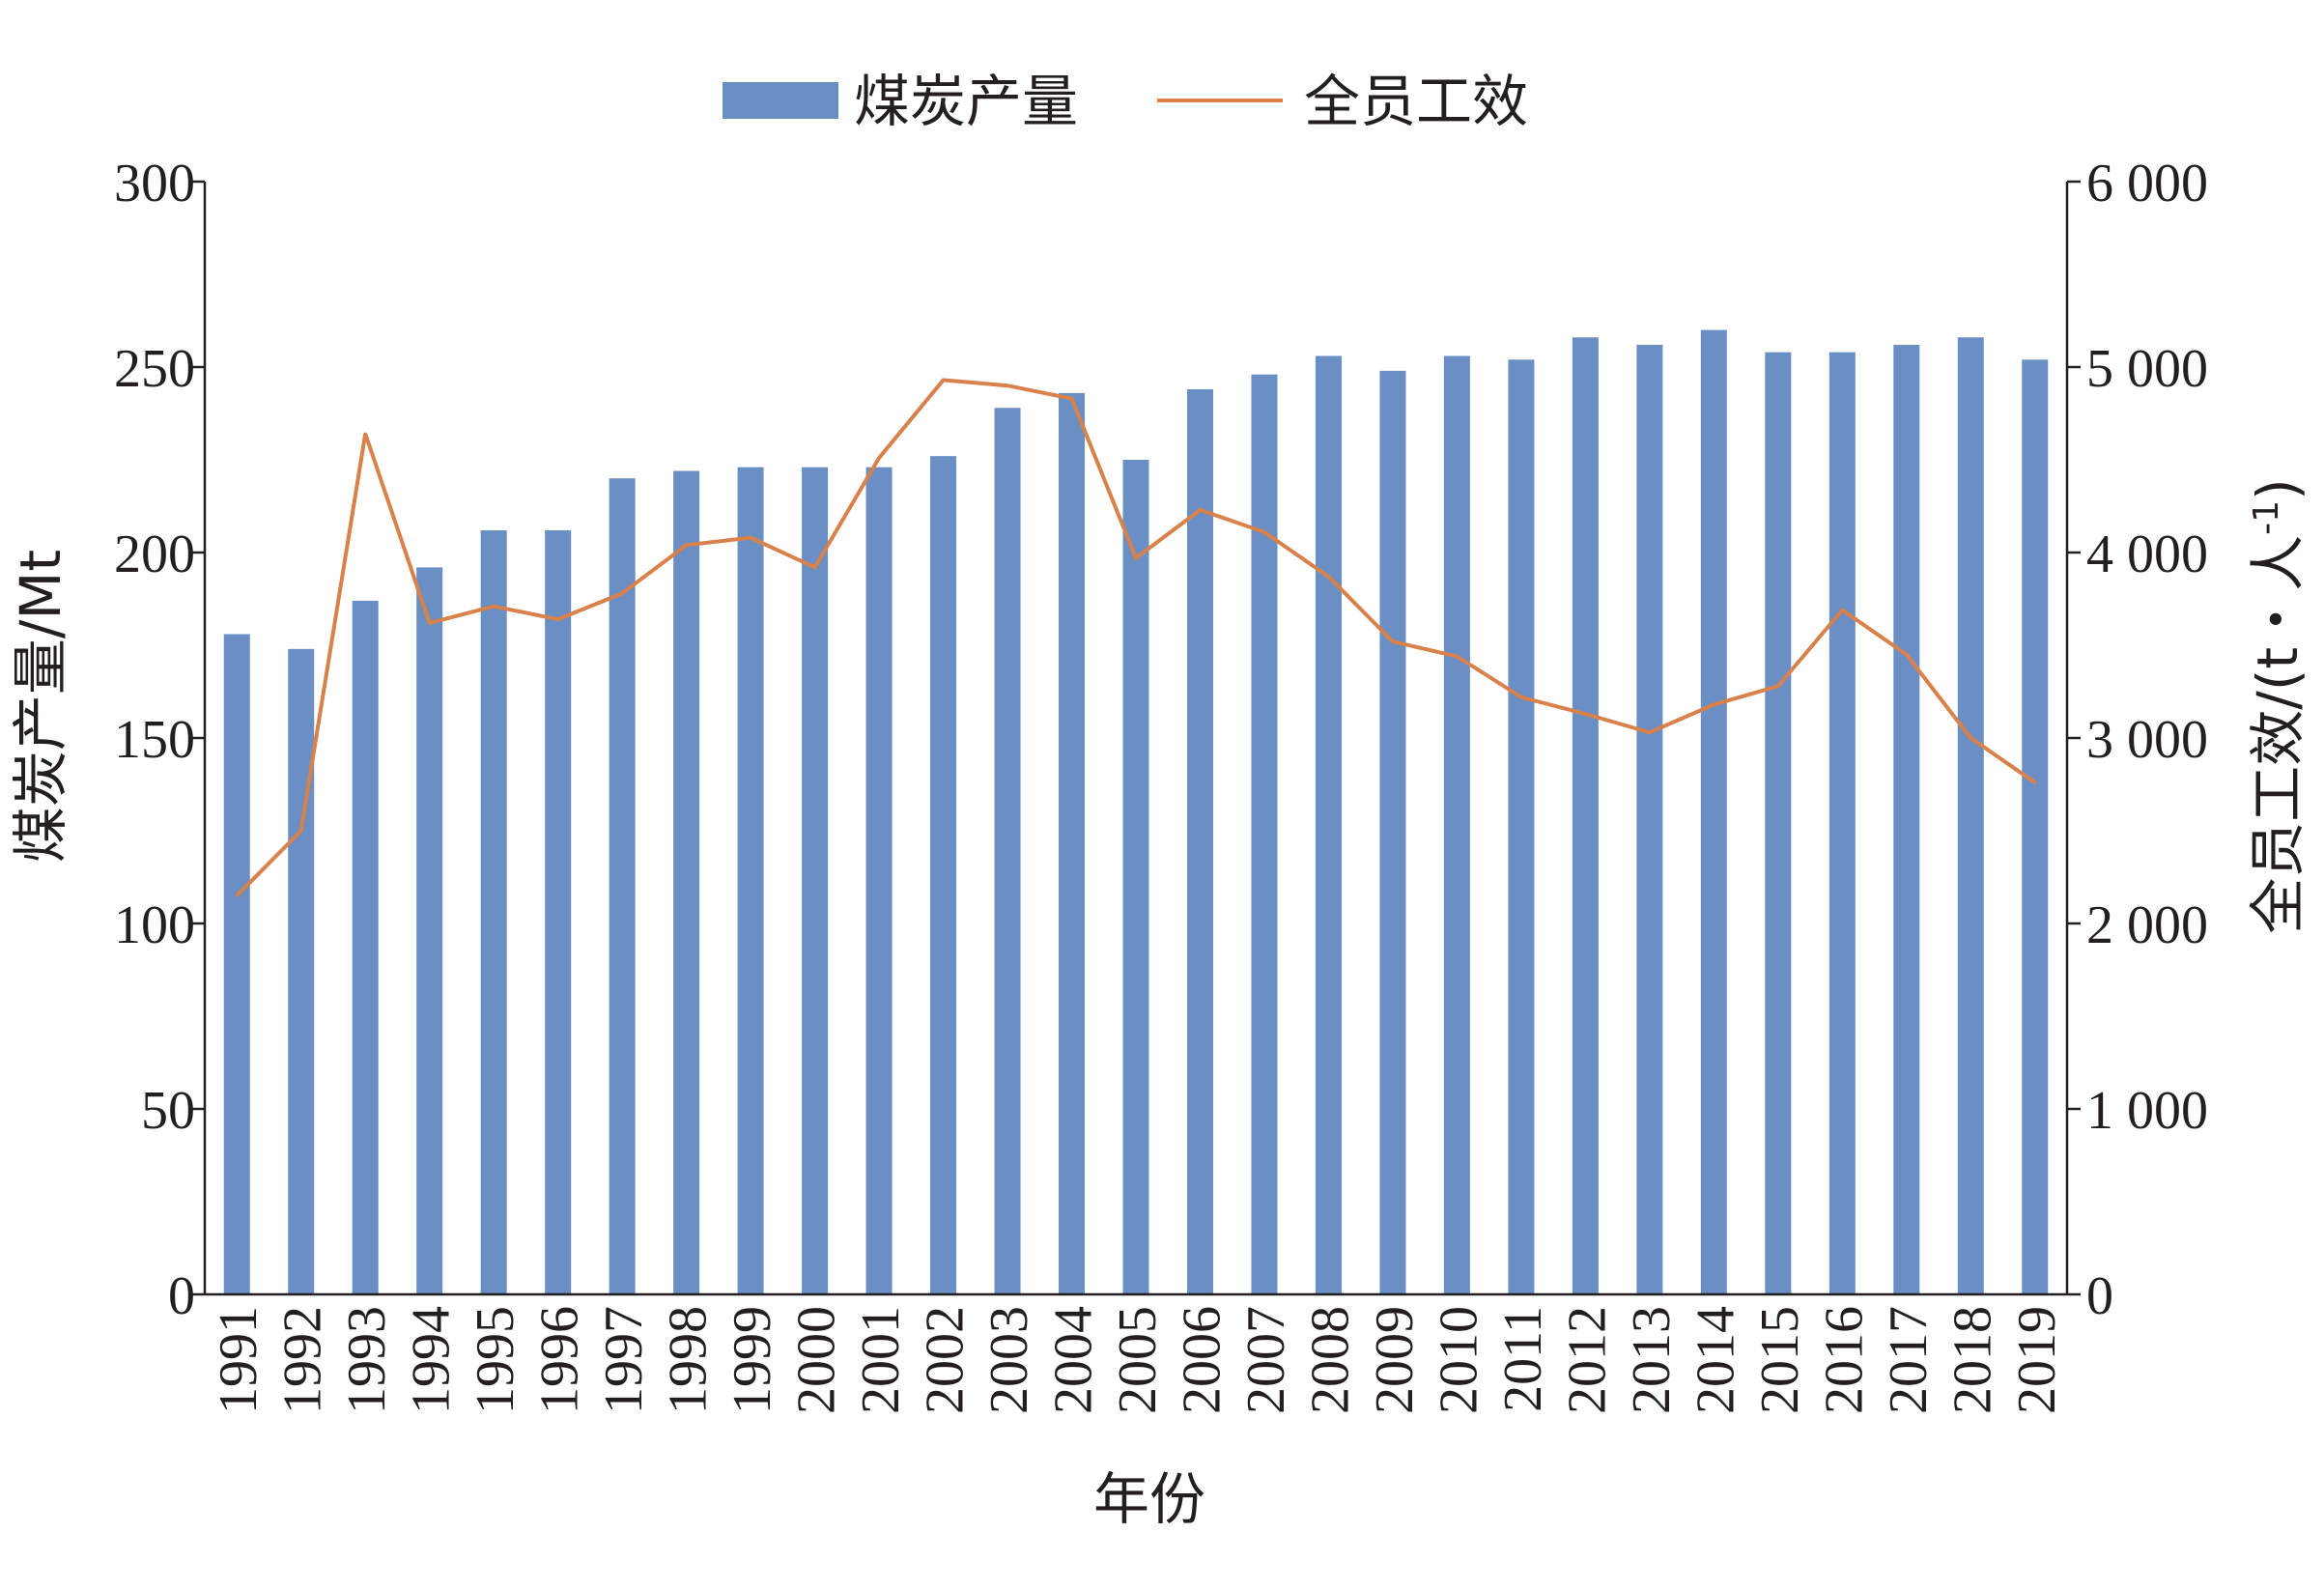  Describe the element at coordinates (815, 880) in the screenshot. I see `bar-2000` at that location.